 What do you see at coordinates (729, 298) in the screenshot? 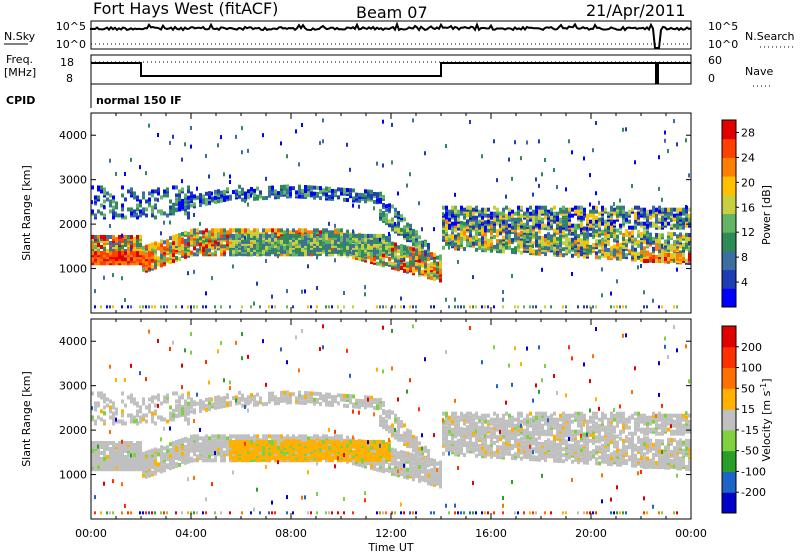
I see `colorbar-segment` at bounding box center [729, 298].